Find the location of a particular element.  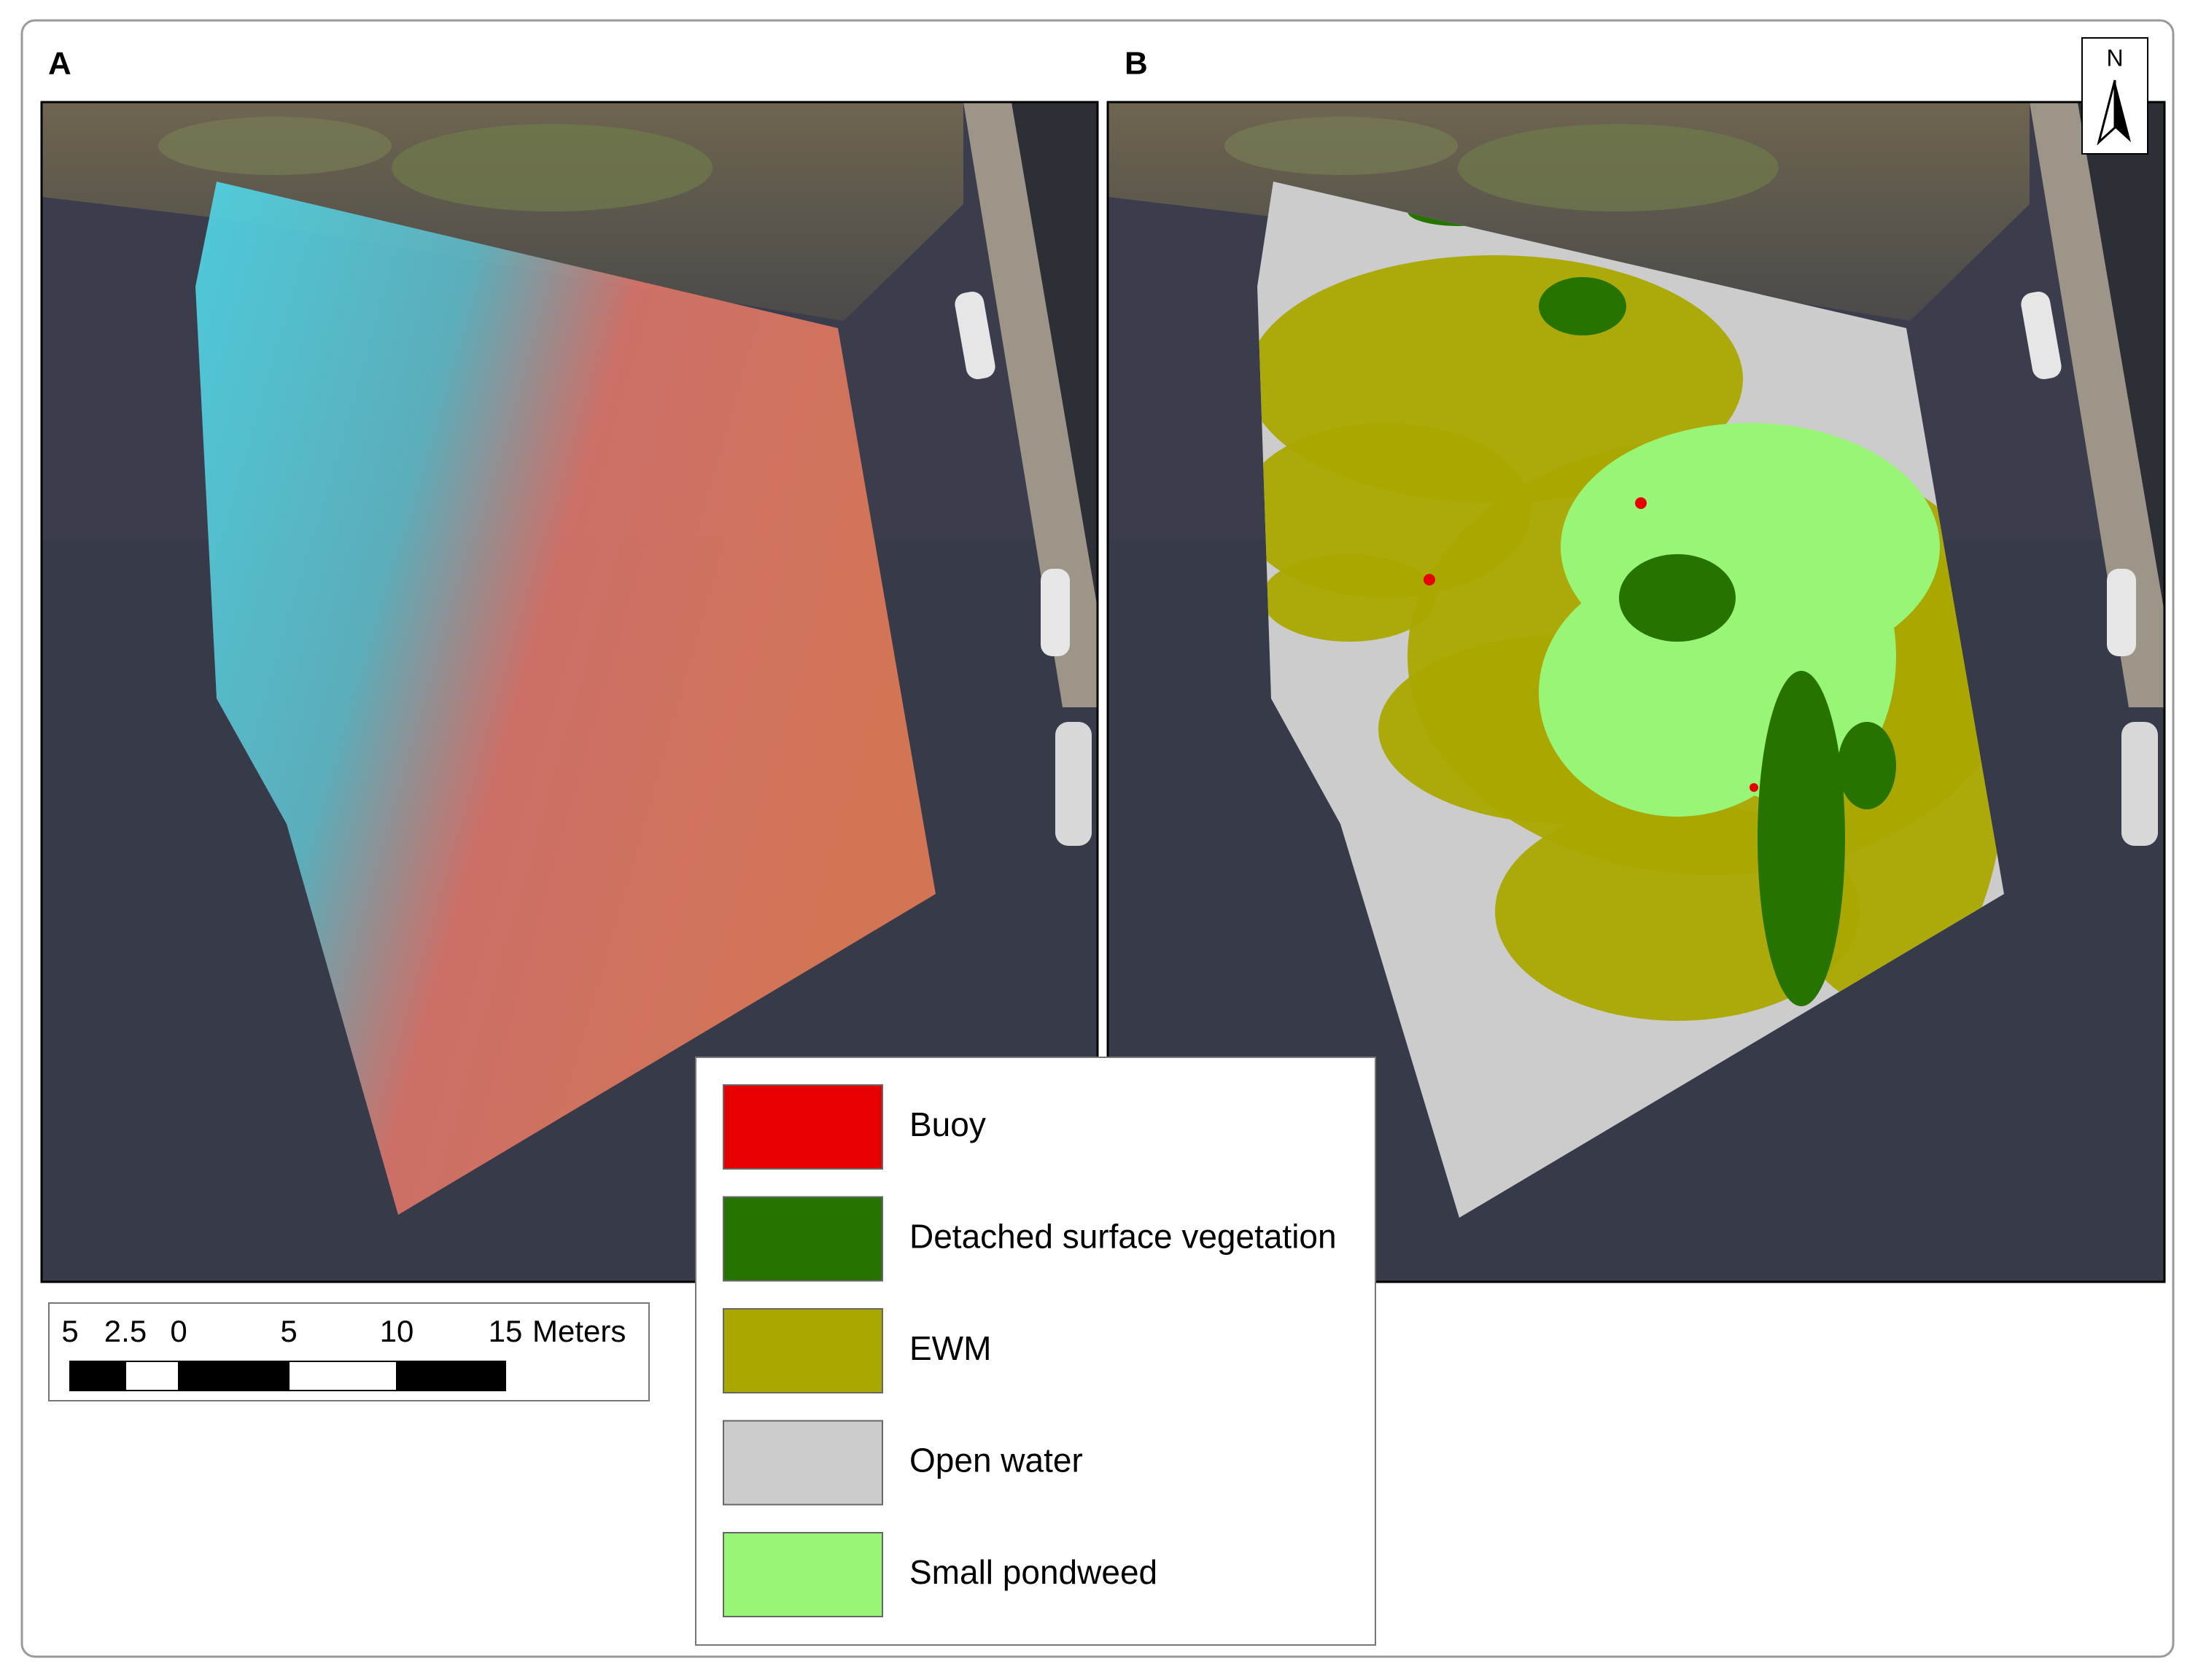

legend-label: Open water is located at coordinates (996, 1460).